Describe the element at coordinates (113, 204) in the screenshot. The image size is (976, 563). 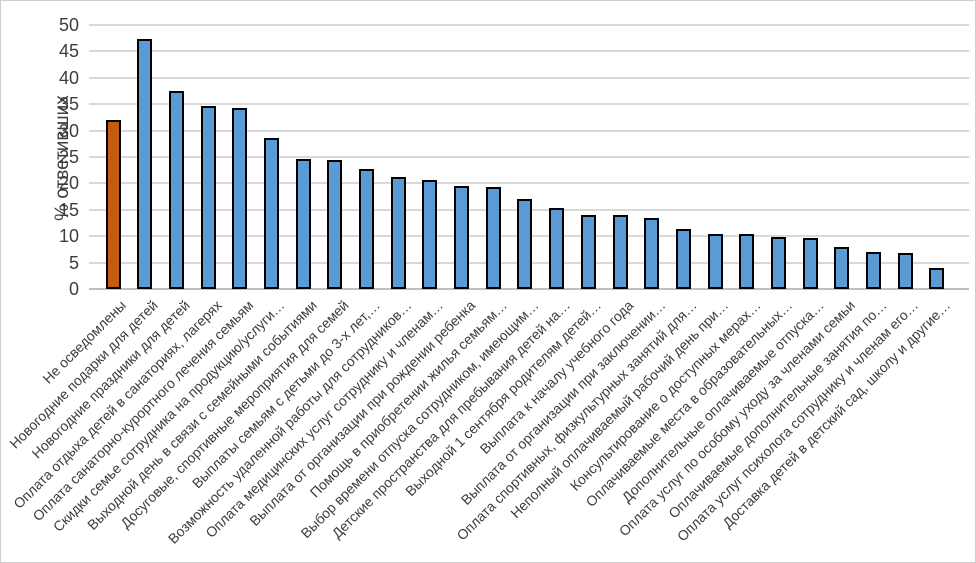
I see `bar-highlighted` at that location.